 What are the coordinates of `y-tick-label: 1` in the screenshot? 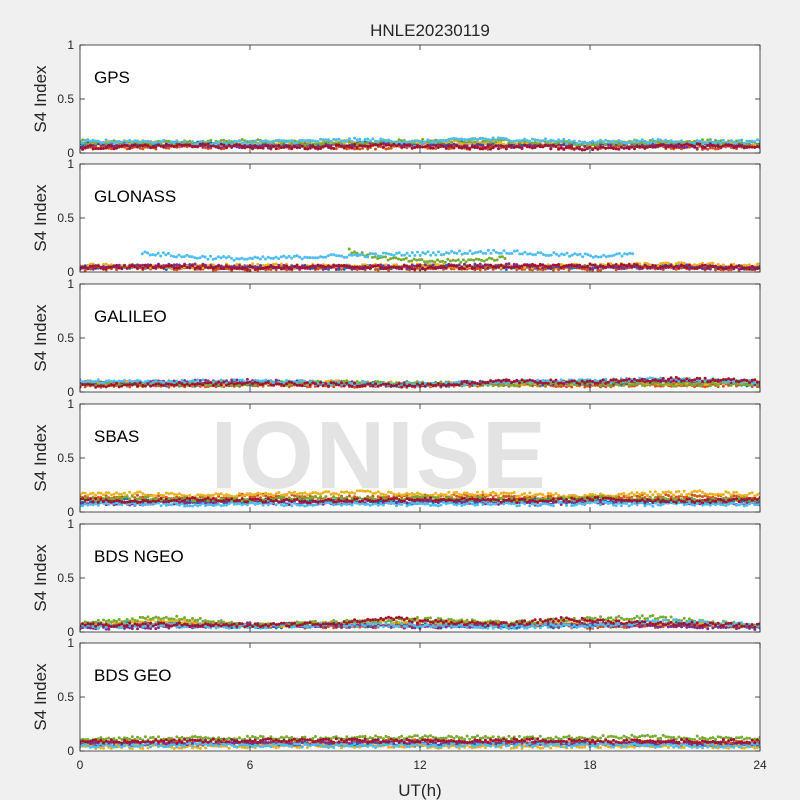 It's located at (70, 164).